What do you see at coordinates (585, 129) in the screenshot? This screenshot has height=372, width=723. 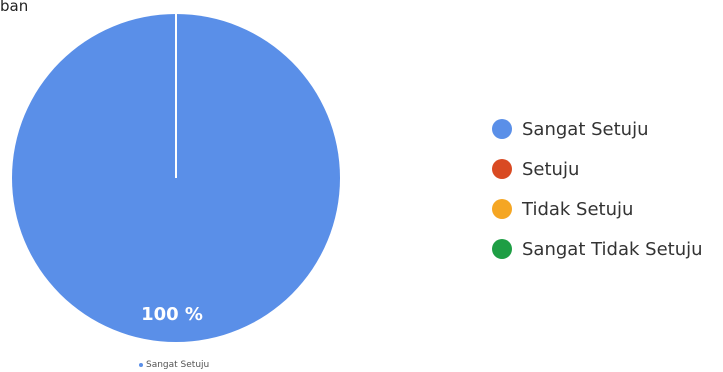 I see `legend-label-sangat-setuju: Sangat Setuju` at bounding box center [585, 129].